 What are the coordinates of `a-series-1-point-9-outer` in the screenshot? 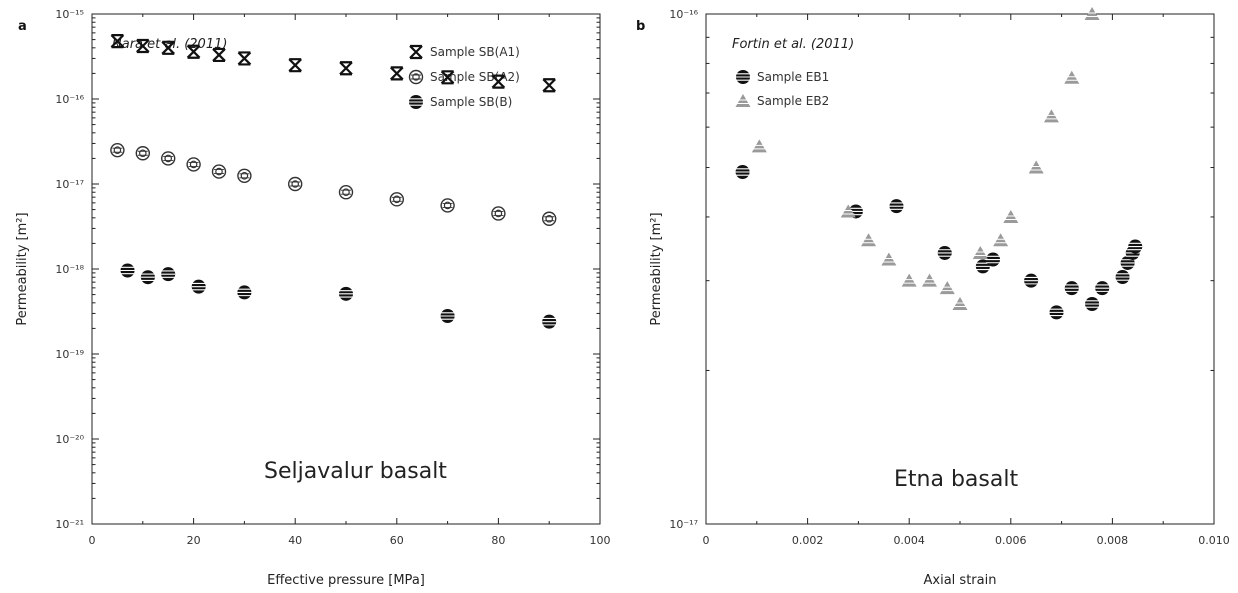 It's located at (447, 205).